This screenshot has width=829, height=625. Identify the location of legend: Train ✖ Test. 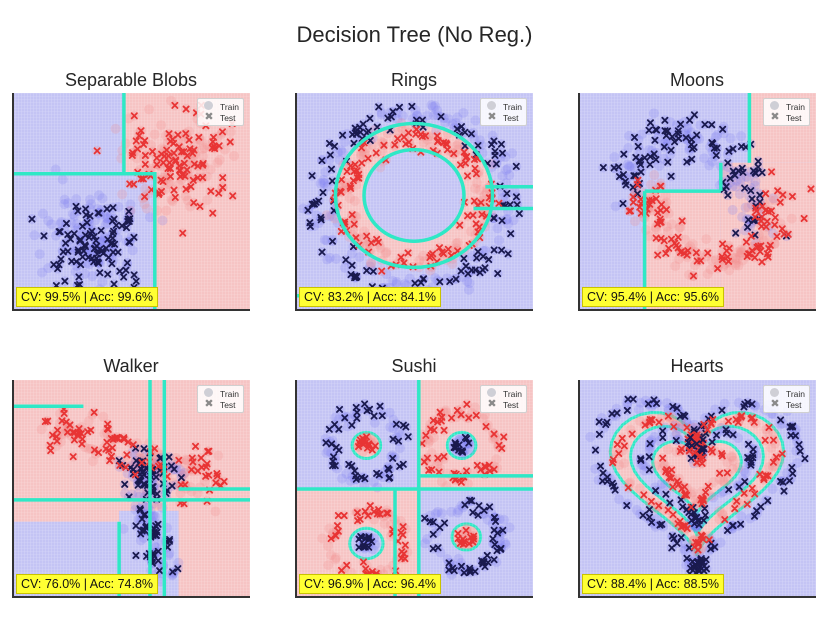
(220, 112).